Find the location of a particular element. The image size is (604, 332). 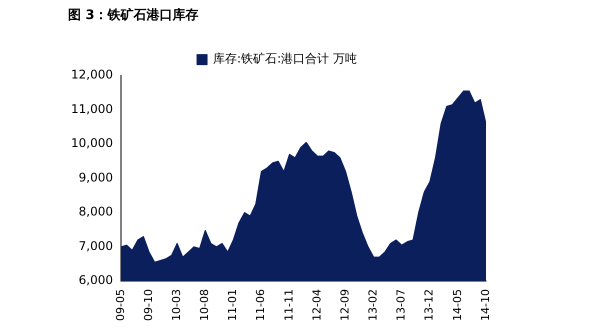

x-tick-label: 10-03 is located at coordinates (177, 305).